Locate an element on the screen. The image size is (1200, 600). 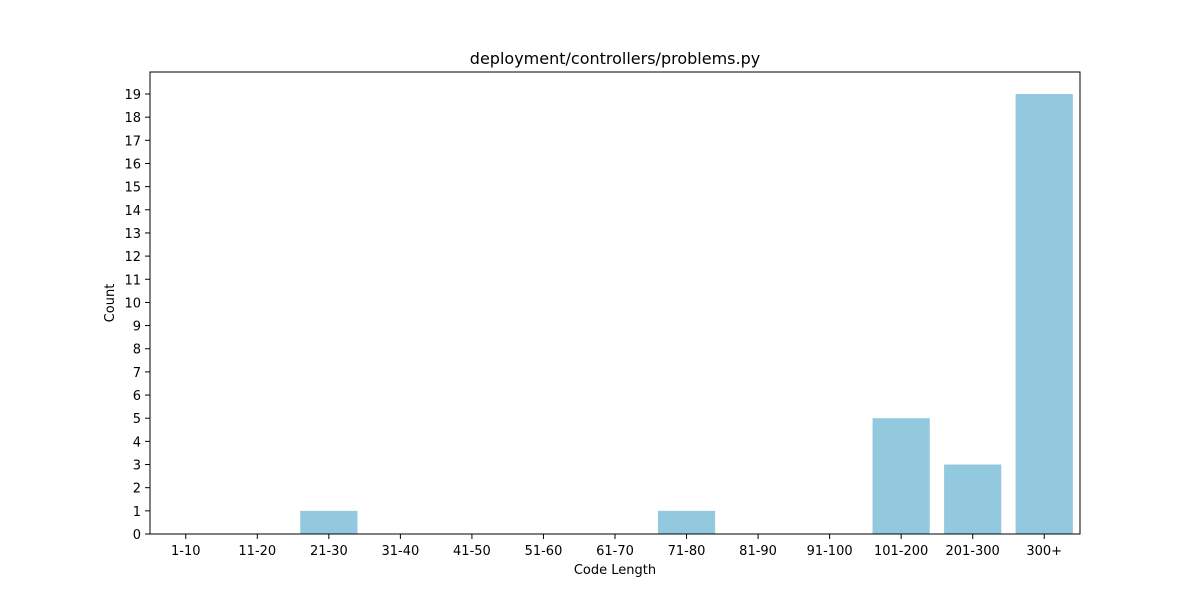
x-tick-label: 71-80 is located at coordinates (687, 551).